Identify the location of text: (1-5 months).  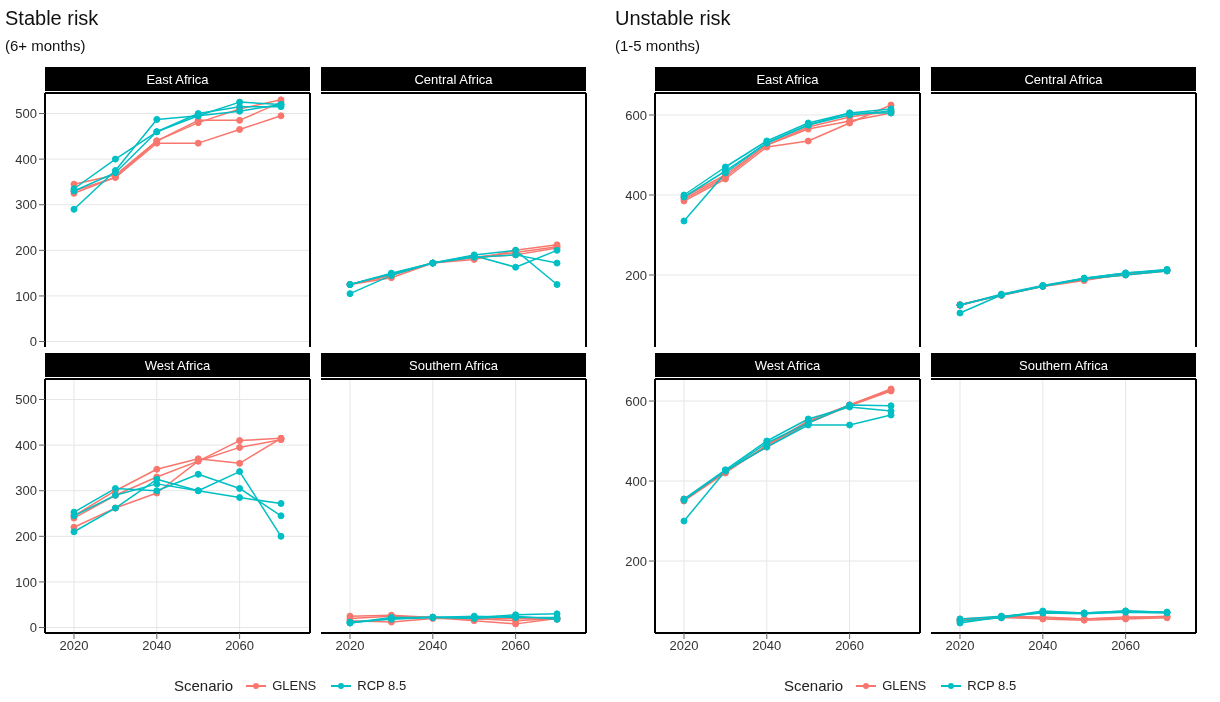
(658, 45).